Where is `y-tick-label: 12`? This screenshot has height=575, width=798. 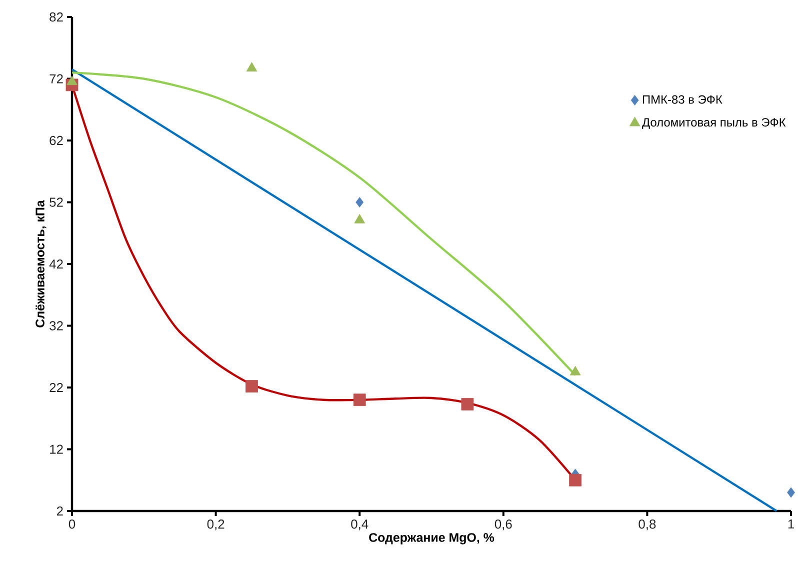
y-tick-label: 12 is located at coordinates (56, 449).